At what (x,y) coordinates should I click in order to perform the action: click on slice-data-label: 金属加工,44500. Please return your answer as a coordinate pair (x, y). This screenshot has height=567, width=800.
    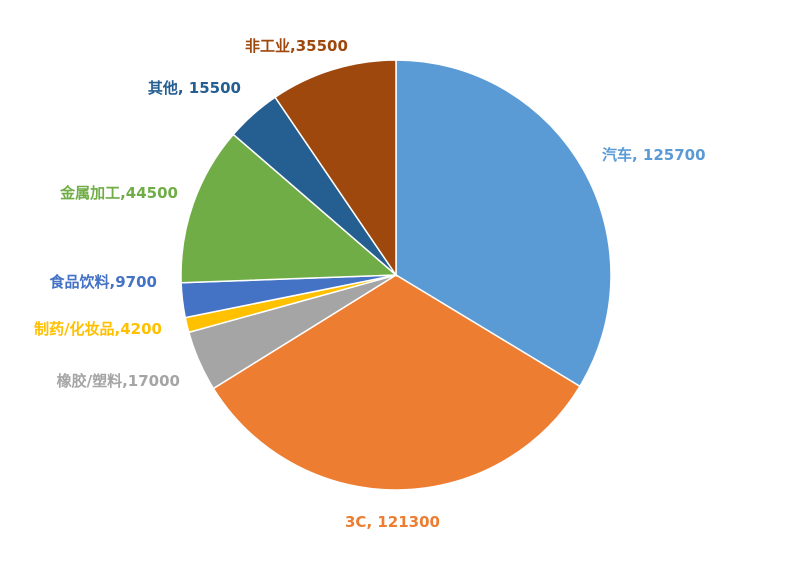
    Looking at the image, I should click on (118, 193).